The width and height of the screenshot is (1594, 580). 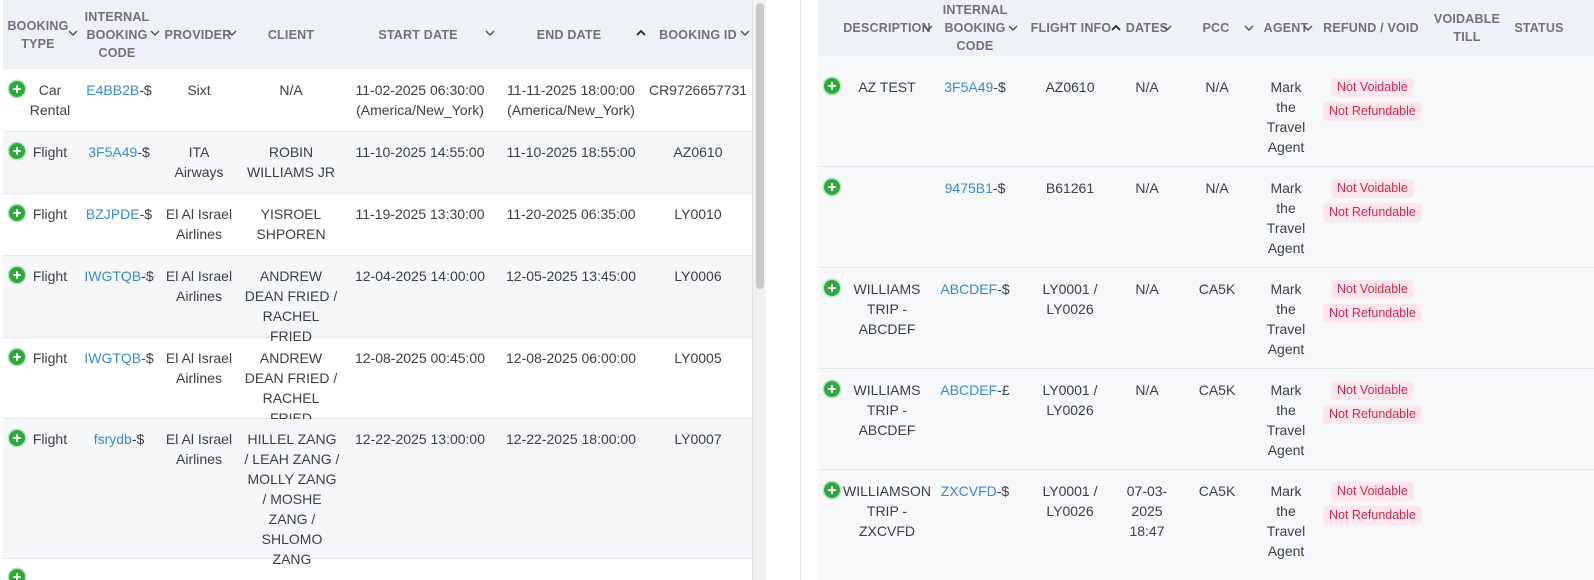 I want to click on internal-code: IWGTQB-$, so click(x=119, y=276).